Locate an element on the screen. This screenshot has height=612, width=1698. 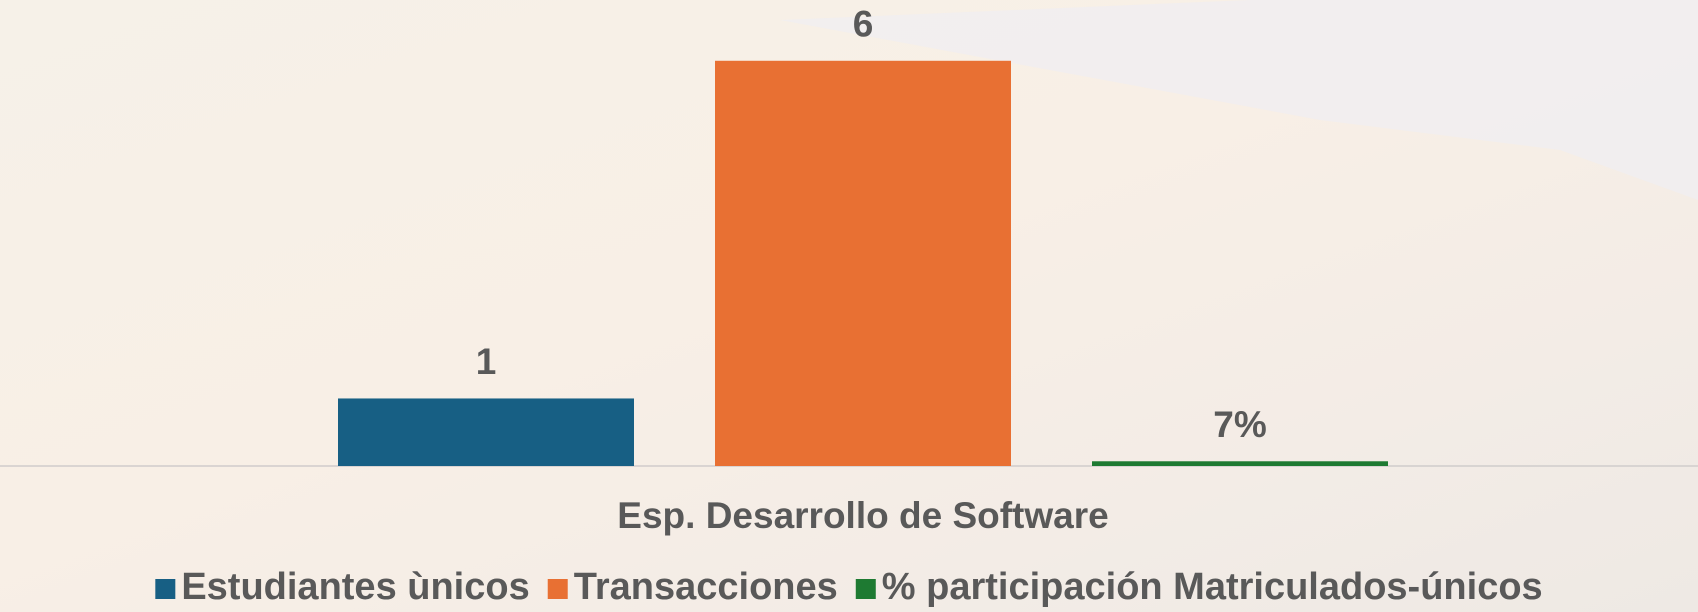
legend-label: Estudiantes ùnicos is located at coordinates (355, 587).